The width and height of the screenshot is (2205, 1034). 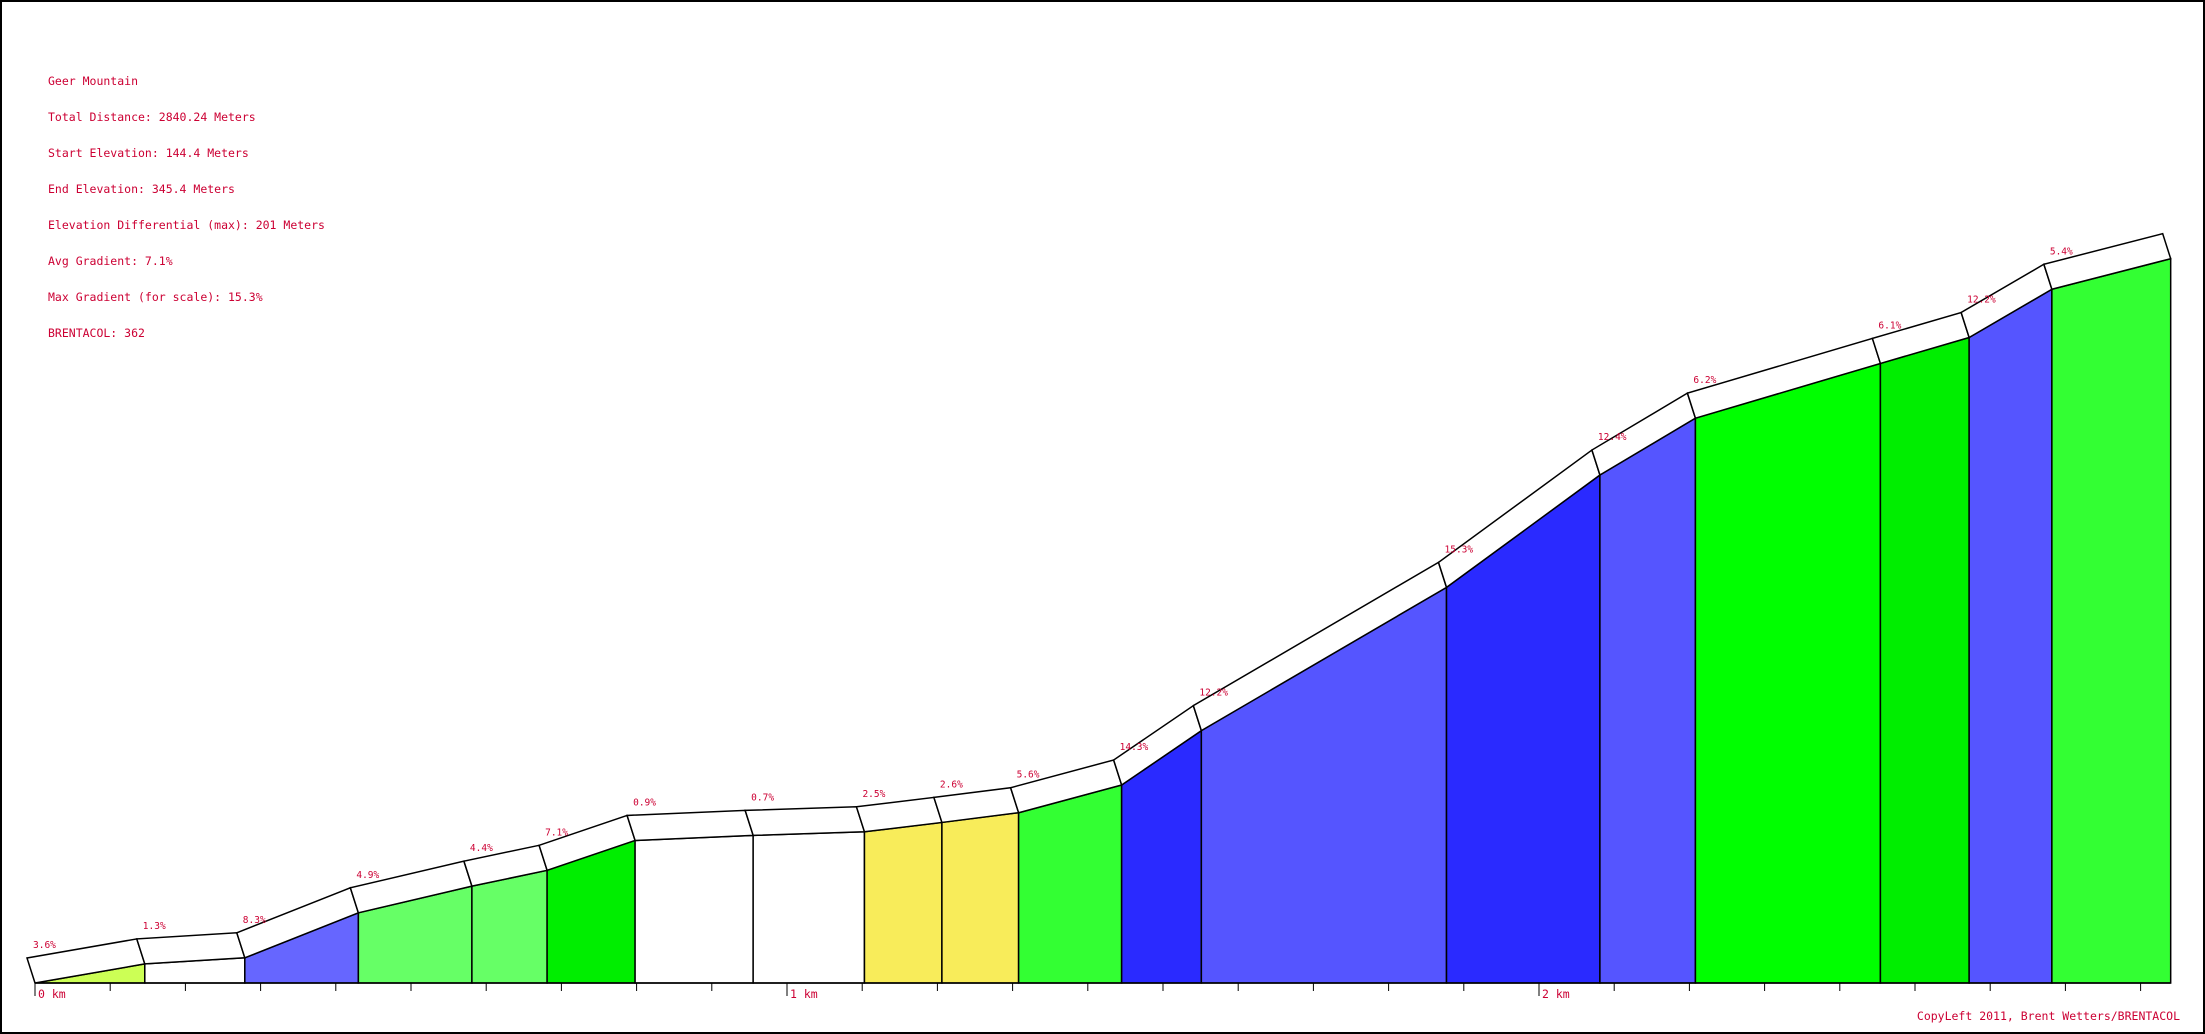 What do you see at coordinates (804, 994) in the screenshot?
I see `x-tick-label: 1 km` at bounding box center [804, 994].